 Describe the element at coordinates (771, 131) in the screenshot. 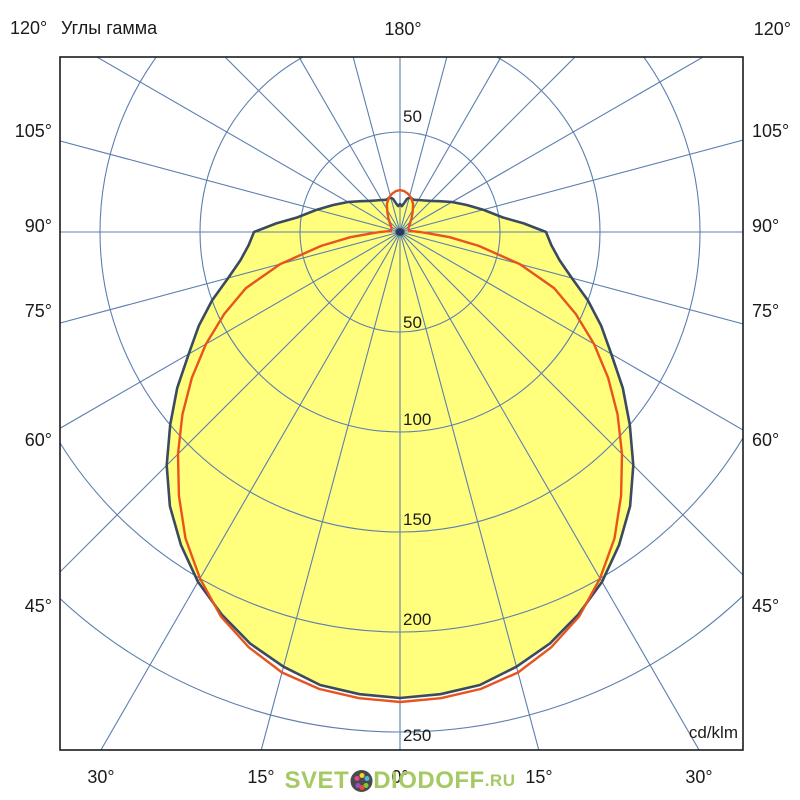

I see `right-angle-label: 105°` at that location.